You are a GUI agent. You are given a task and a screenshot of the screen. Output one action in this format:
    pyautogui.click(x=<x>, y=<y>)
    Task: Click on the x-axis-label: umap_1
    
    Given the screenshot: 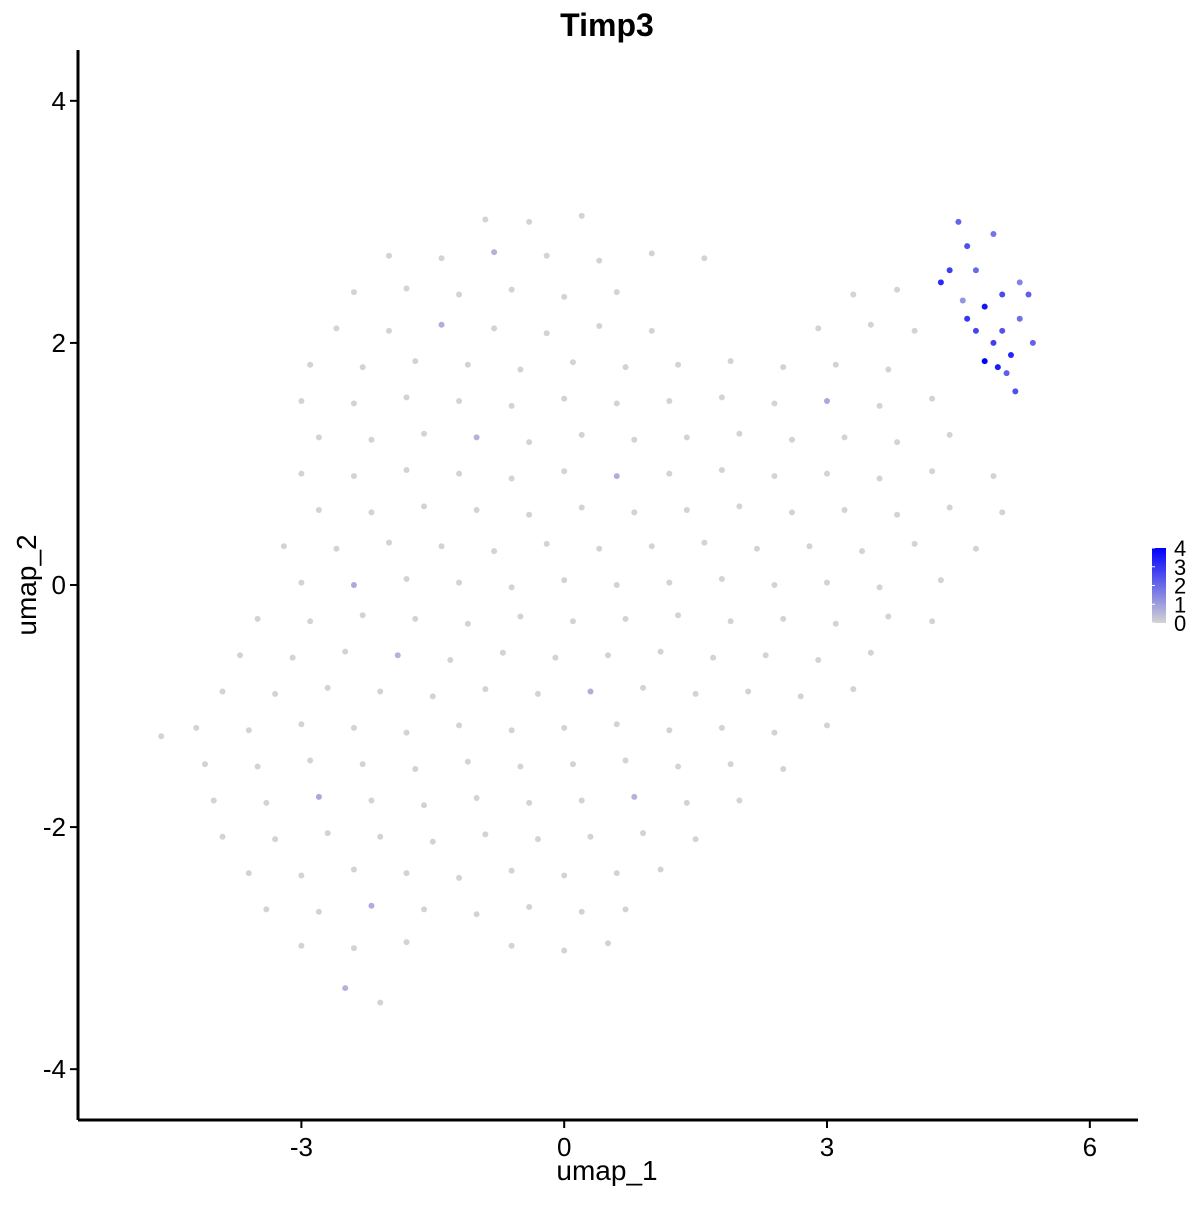 What is the action you would take?
    pyautogui.click(x=606, y=1170)
    